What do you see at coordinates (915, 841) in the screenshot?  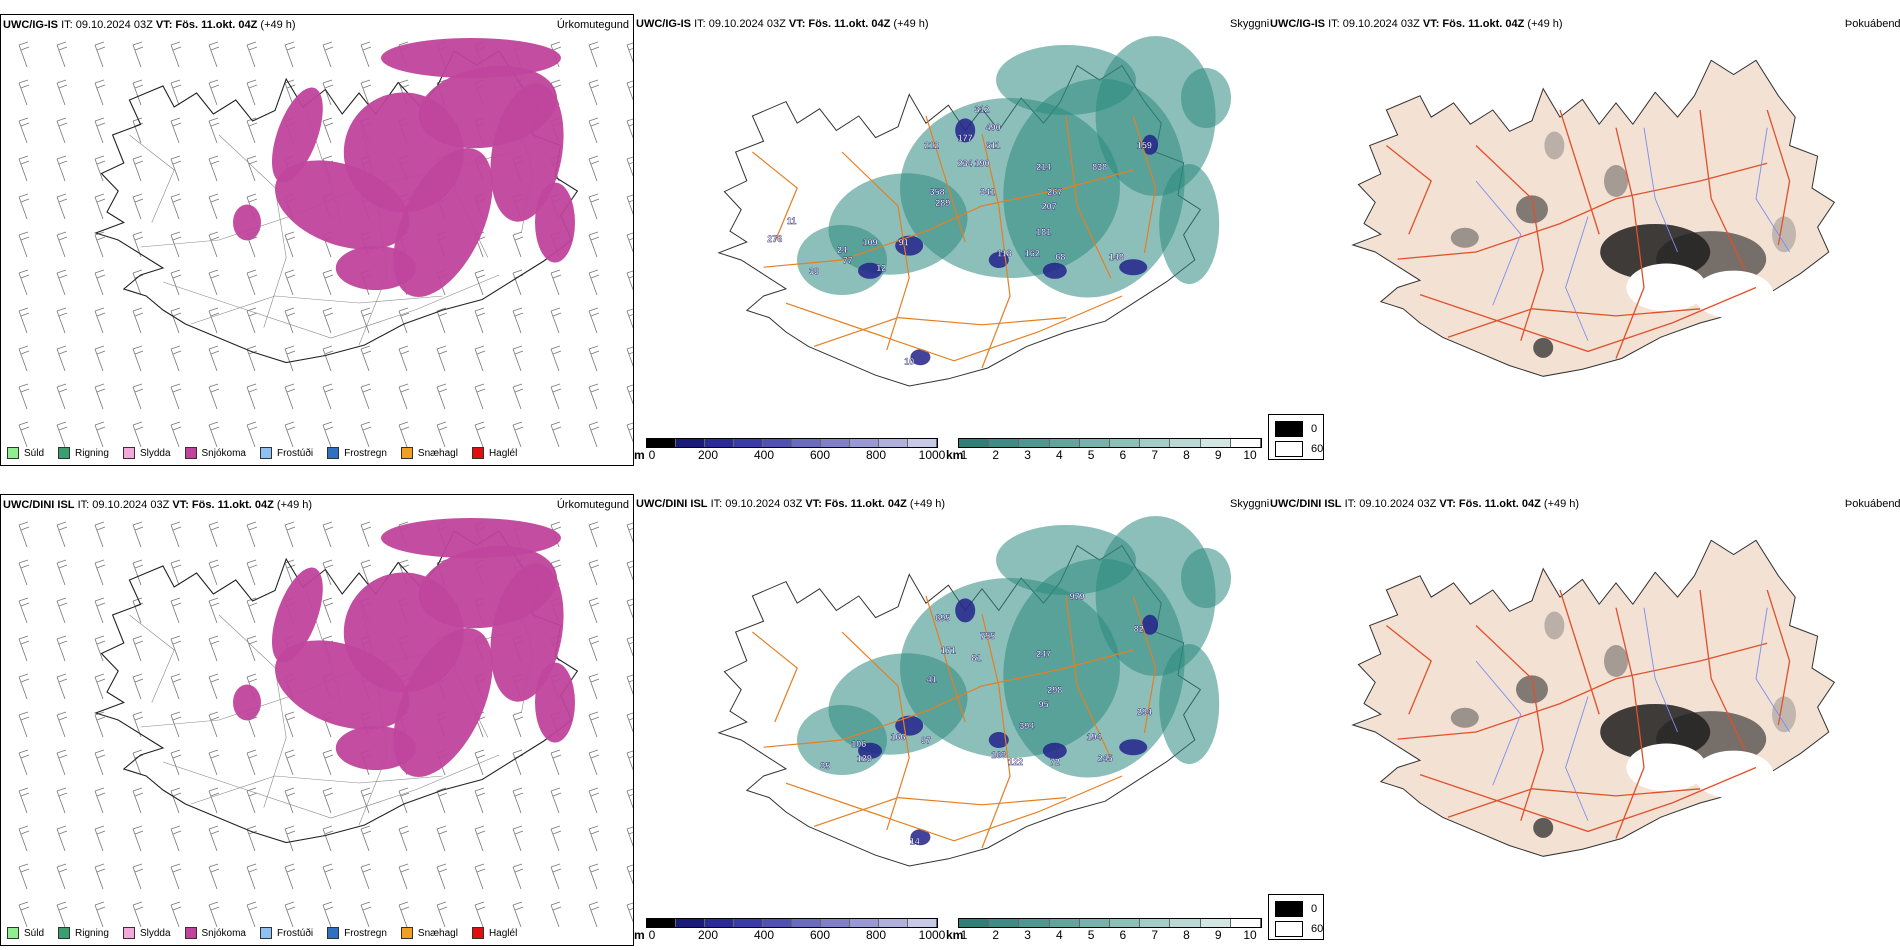 I see `cloud-base-label: 14` at bounding box center [915, 841].